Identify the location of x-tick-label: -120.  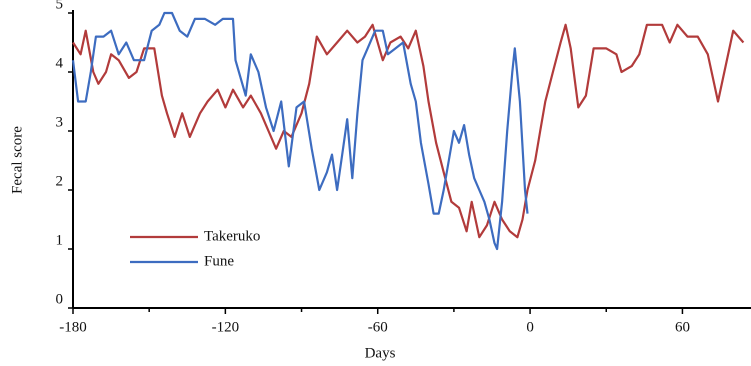
(226, 327).